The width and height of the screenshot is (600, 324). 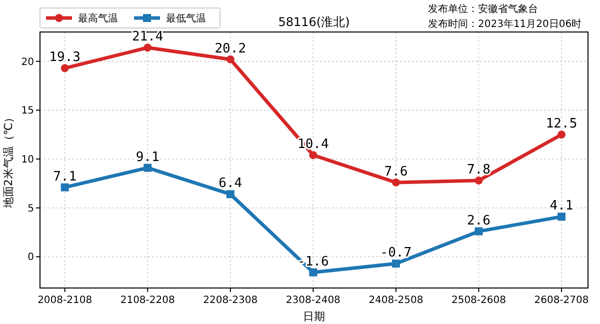 I want to click on y-tick-label: 10, so click(x=27, y=160).